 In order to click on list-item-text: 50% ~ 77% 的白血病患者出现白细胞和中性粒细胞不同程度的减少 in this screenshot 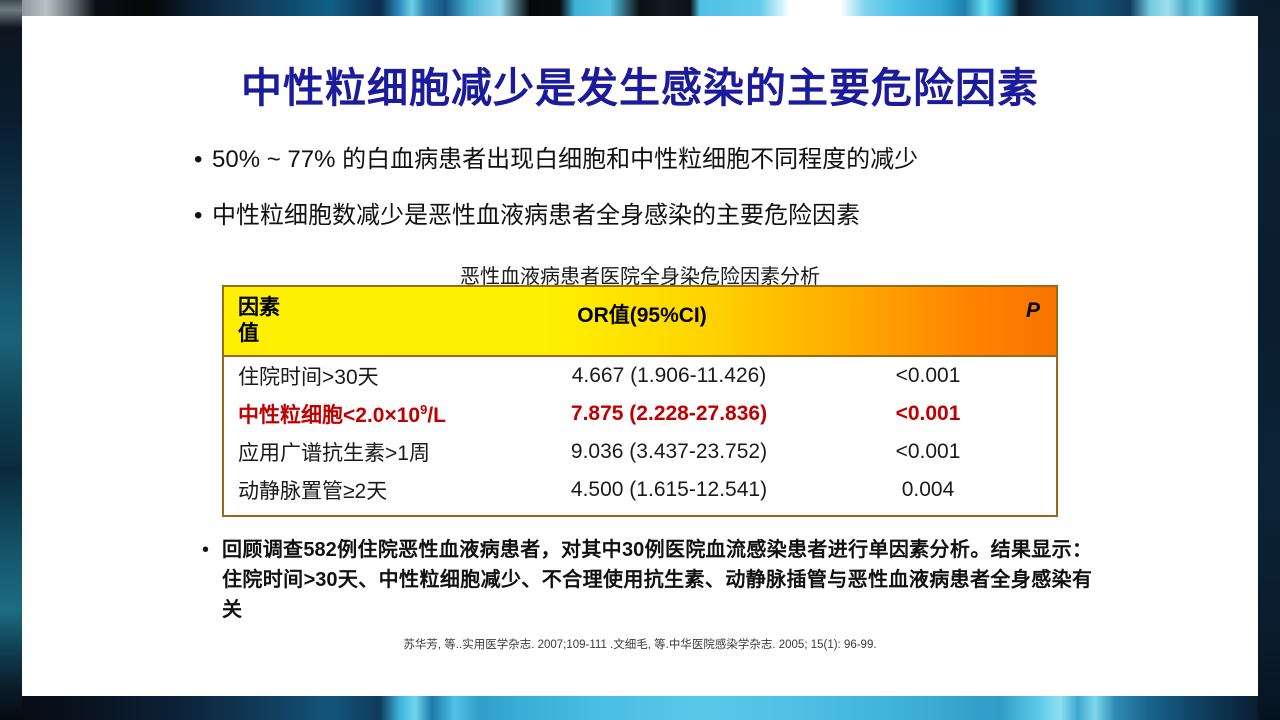, I will do `click(565, 159)`.